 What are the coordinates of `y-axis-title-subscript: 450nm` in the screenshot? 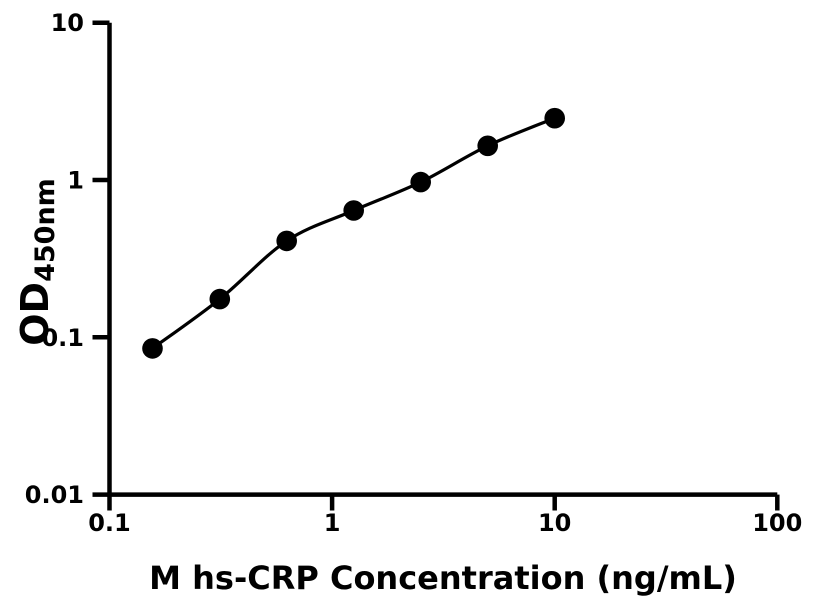 It's located at (45, 230).